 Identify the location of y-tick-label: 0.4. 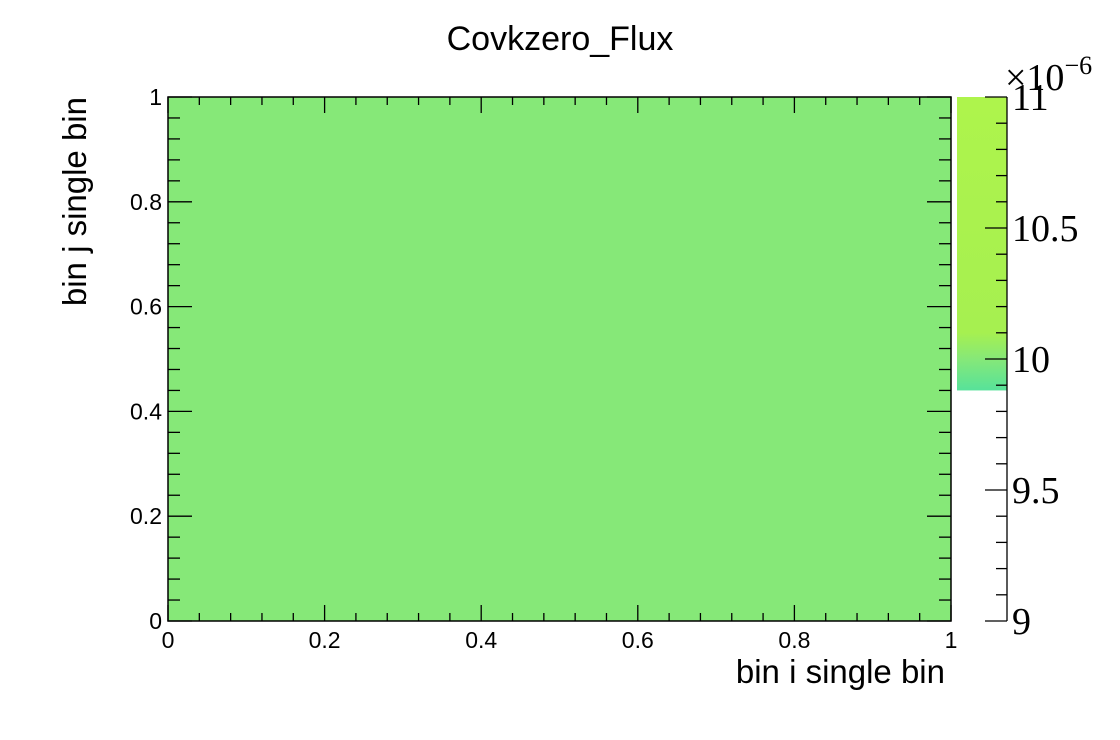
(146, 411).